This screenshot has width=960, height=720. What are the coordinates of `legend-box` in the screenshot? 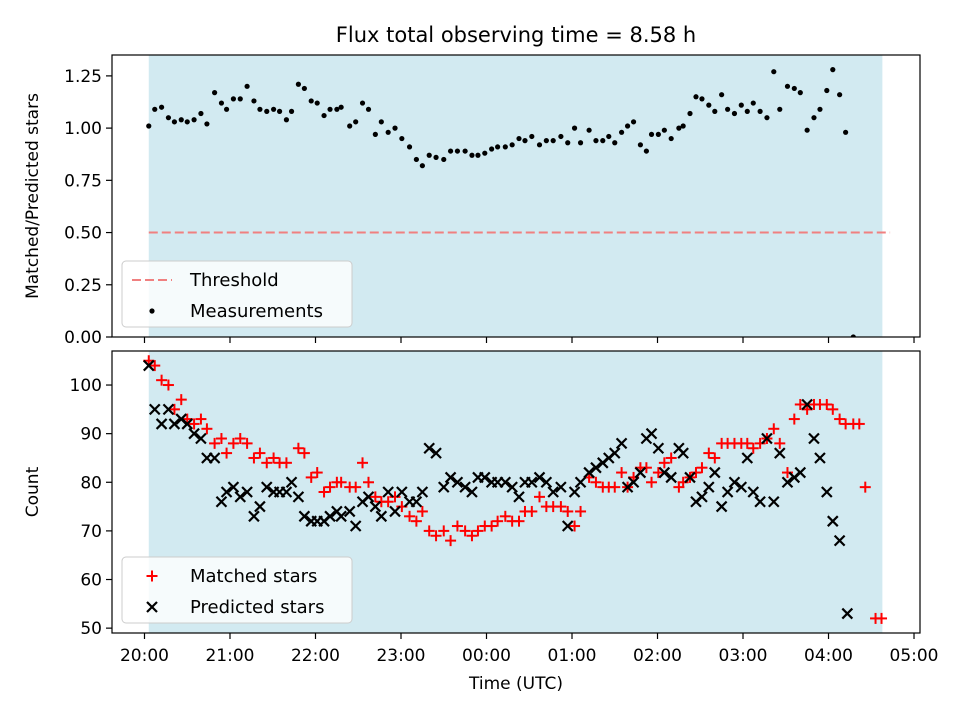 It's located at (237, 294).